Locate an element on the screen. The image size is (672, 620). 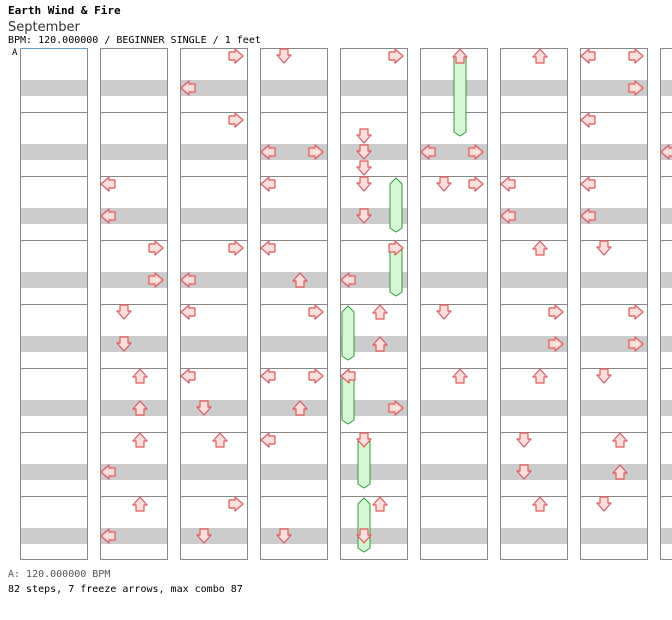
bpm-legend: A: 120.000000 BPM is located at coordinates (59, 574).